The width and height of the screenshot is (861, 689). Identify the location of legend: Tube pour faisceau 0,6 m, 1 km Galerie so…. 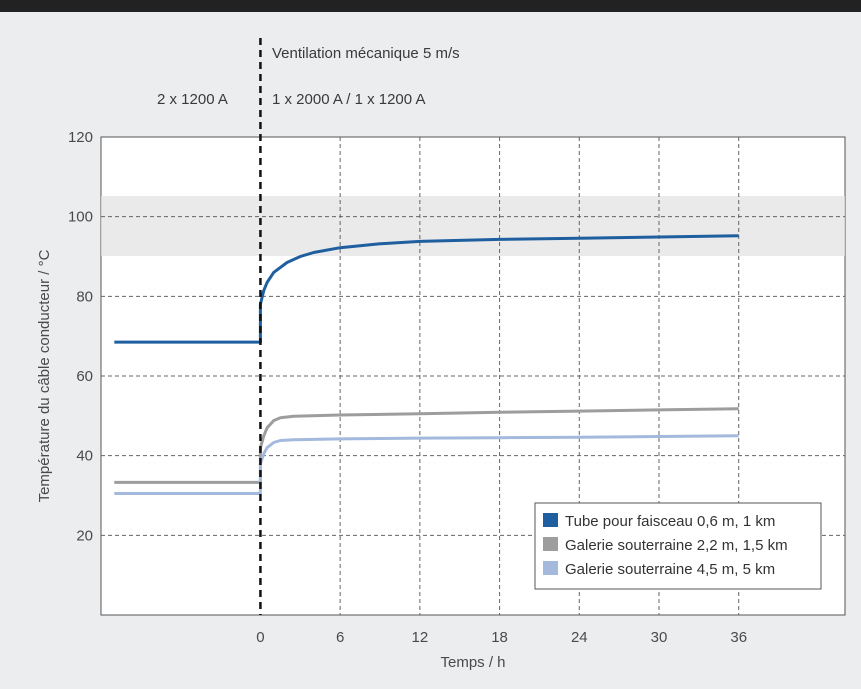
(678, 546).